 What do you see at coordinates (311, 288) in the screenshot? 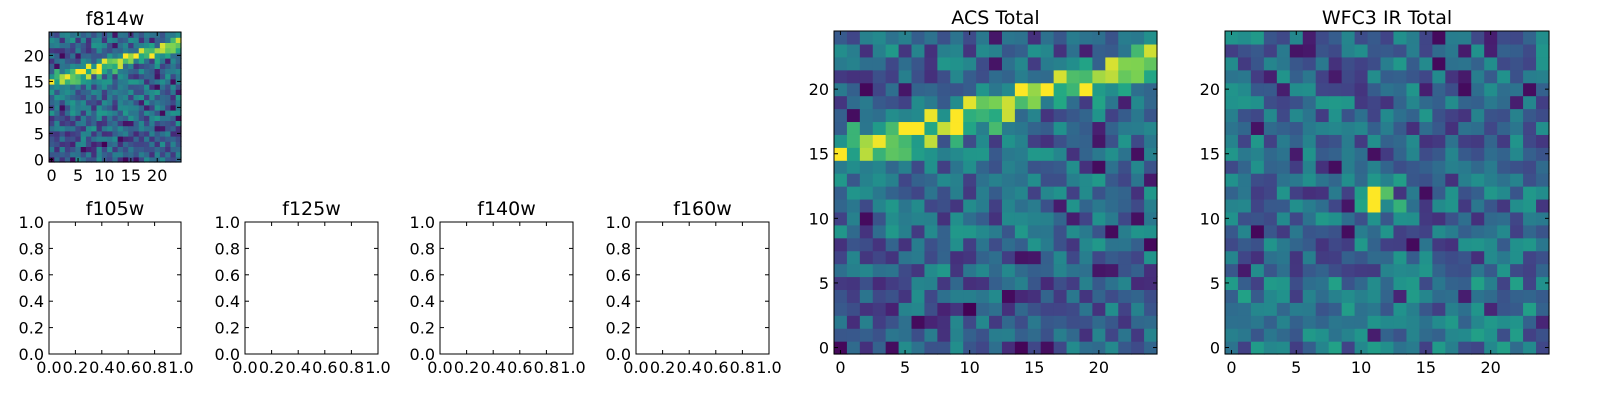
I see `axes-background` at bounding box center [311, 288].